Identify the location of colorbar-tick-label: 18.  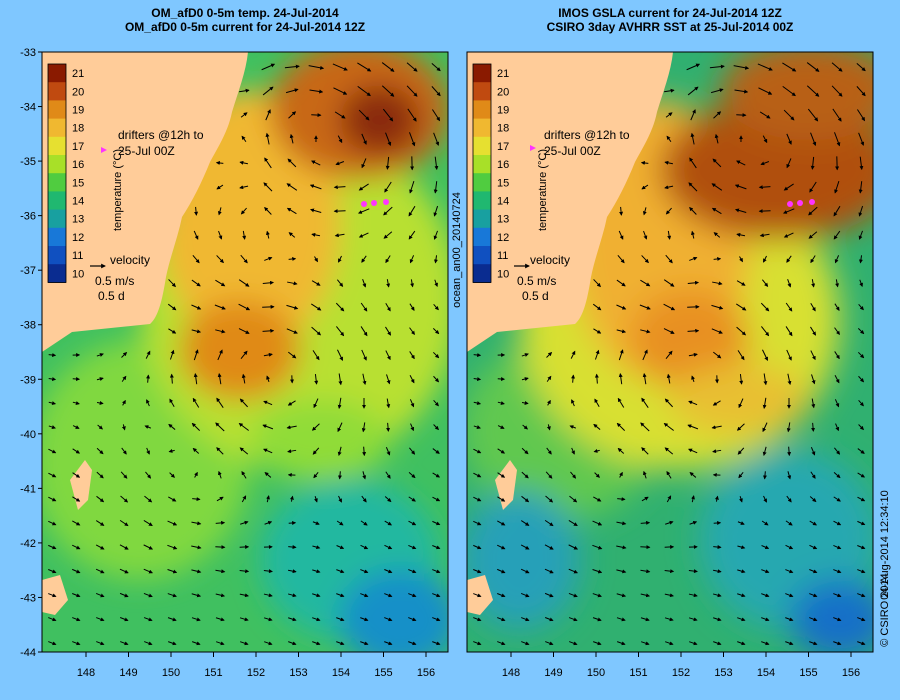
(78, 129).